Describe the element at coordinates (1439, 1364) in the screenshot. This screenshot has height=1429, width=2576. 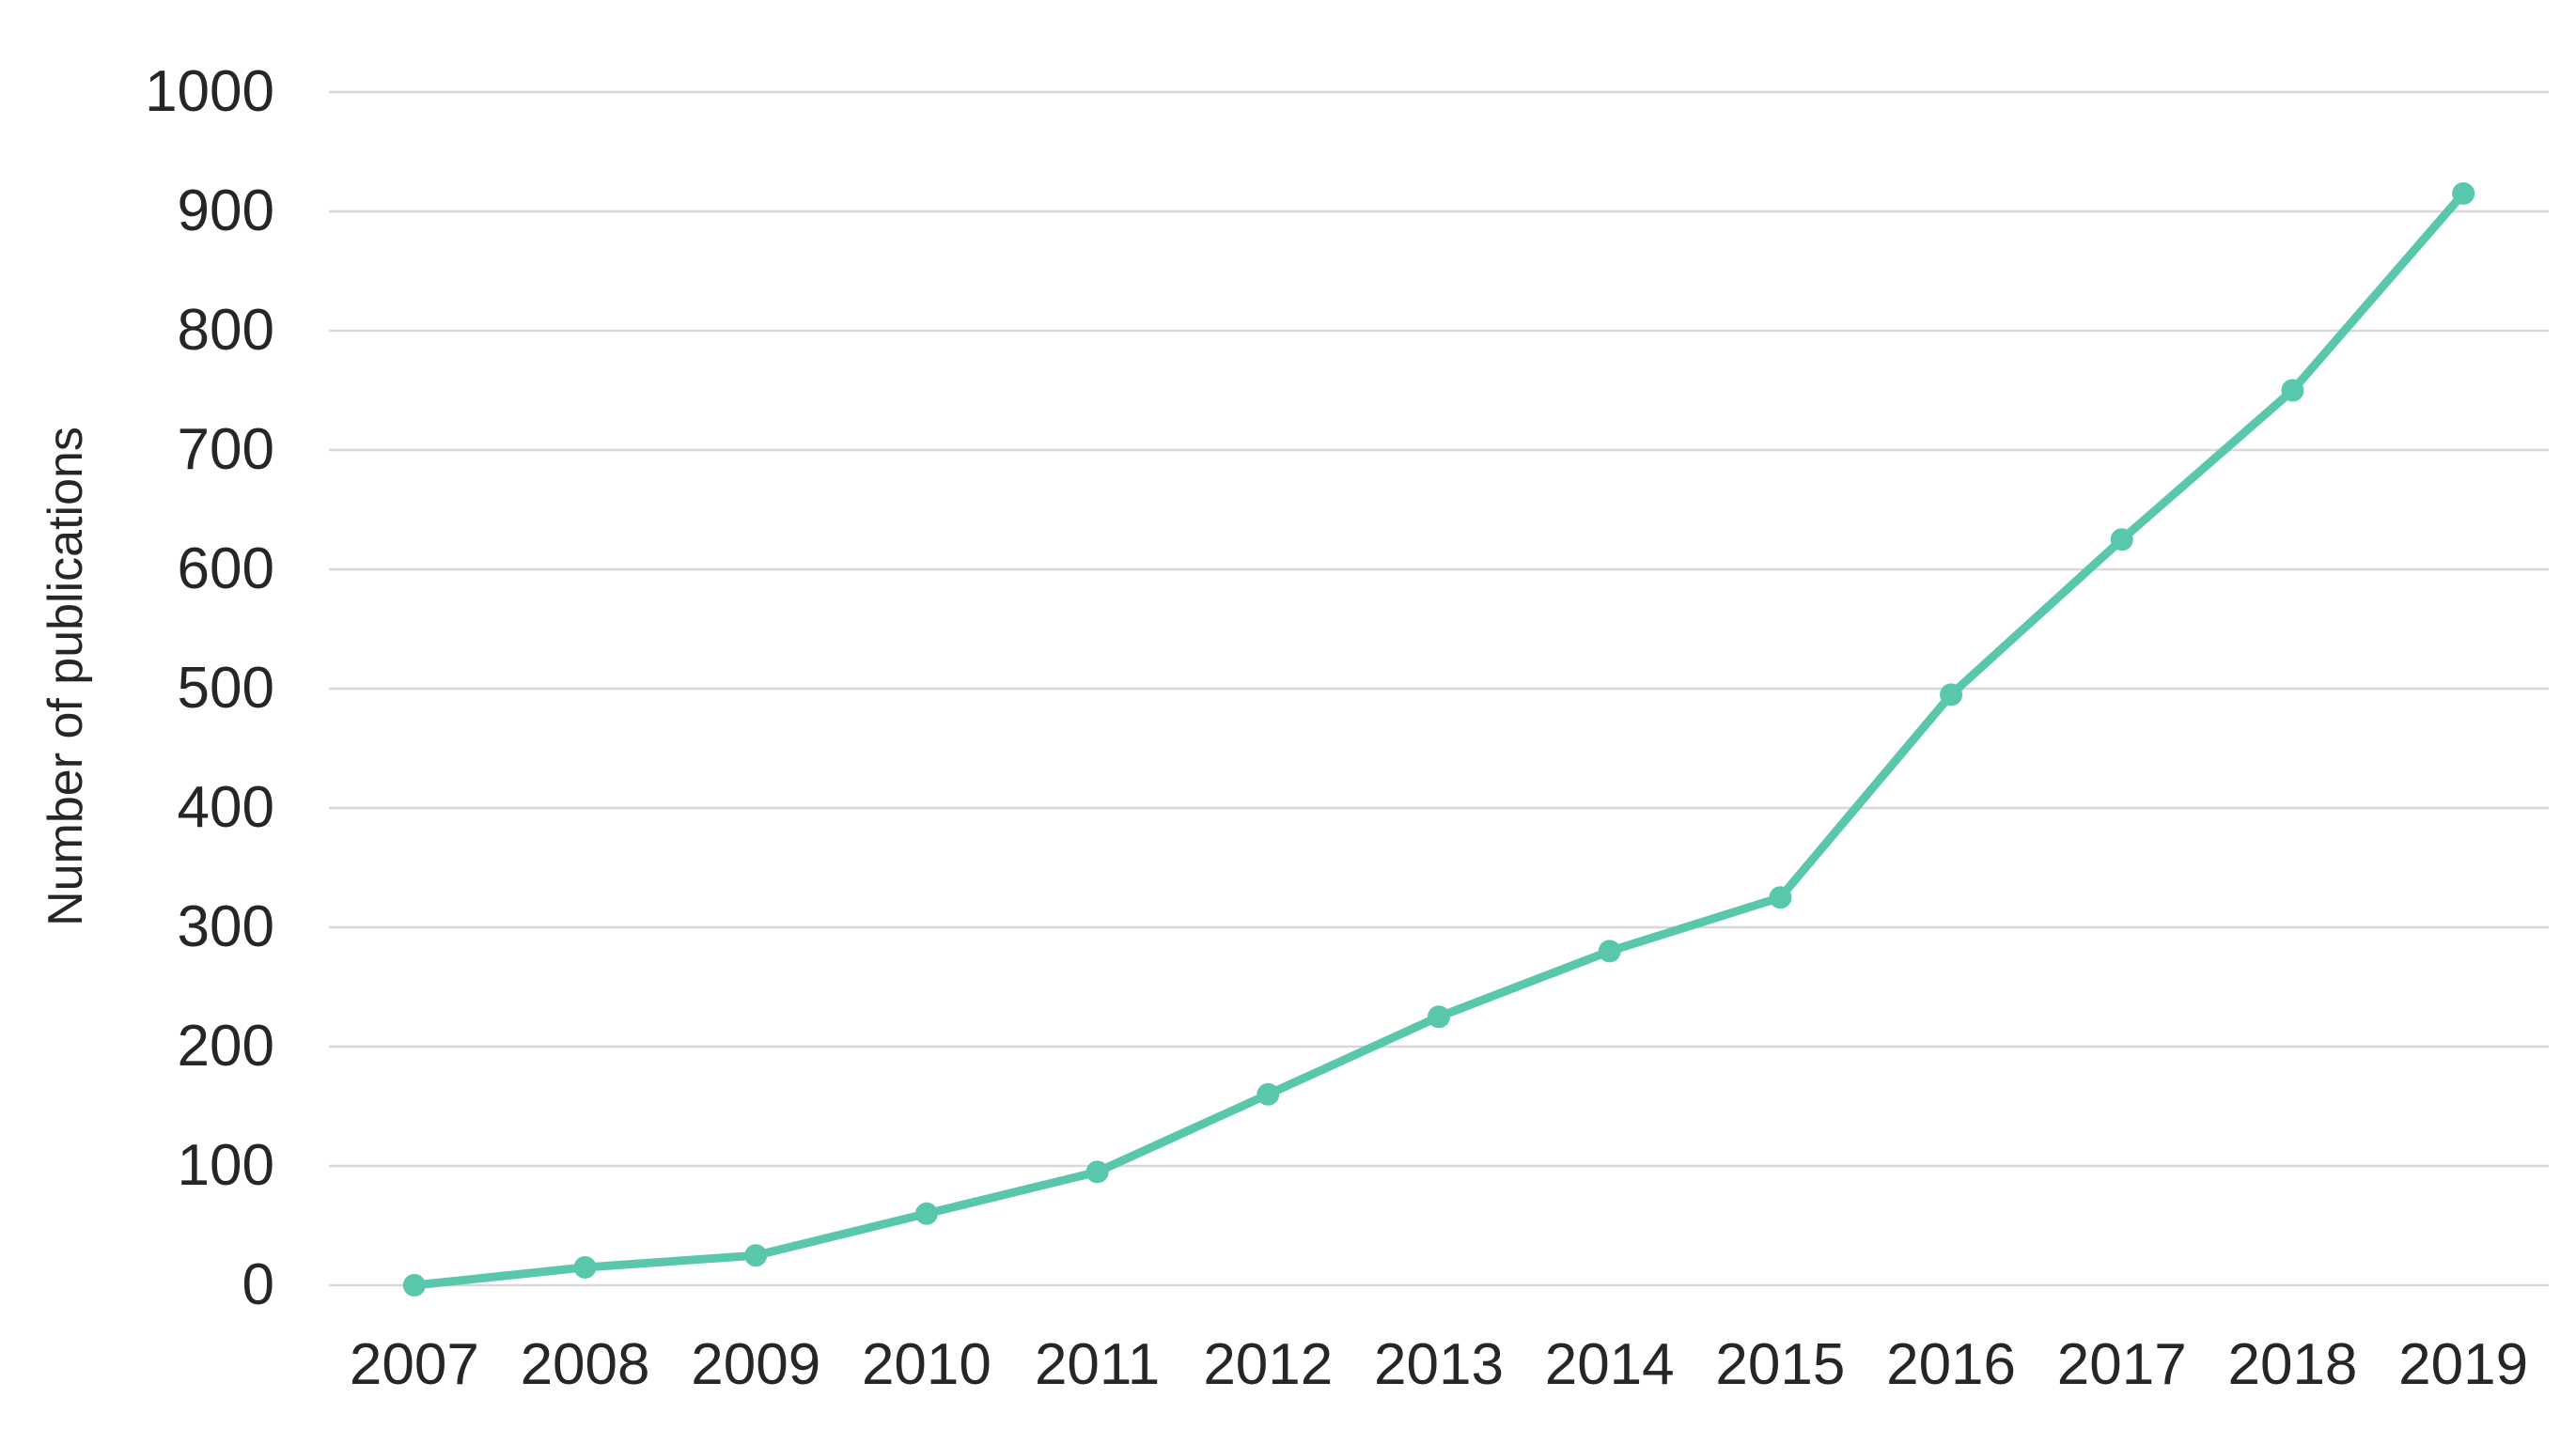
I see `x-axis-tick-label: 2013` at that location.